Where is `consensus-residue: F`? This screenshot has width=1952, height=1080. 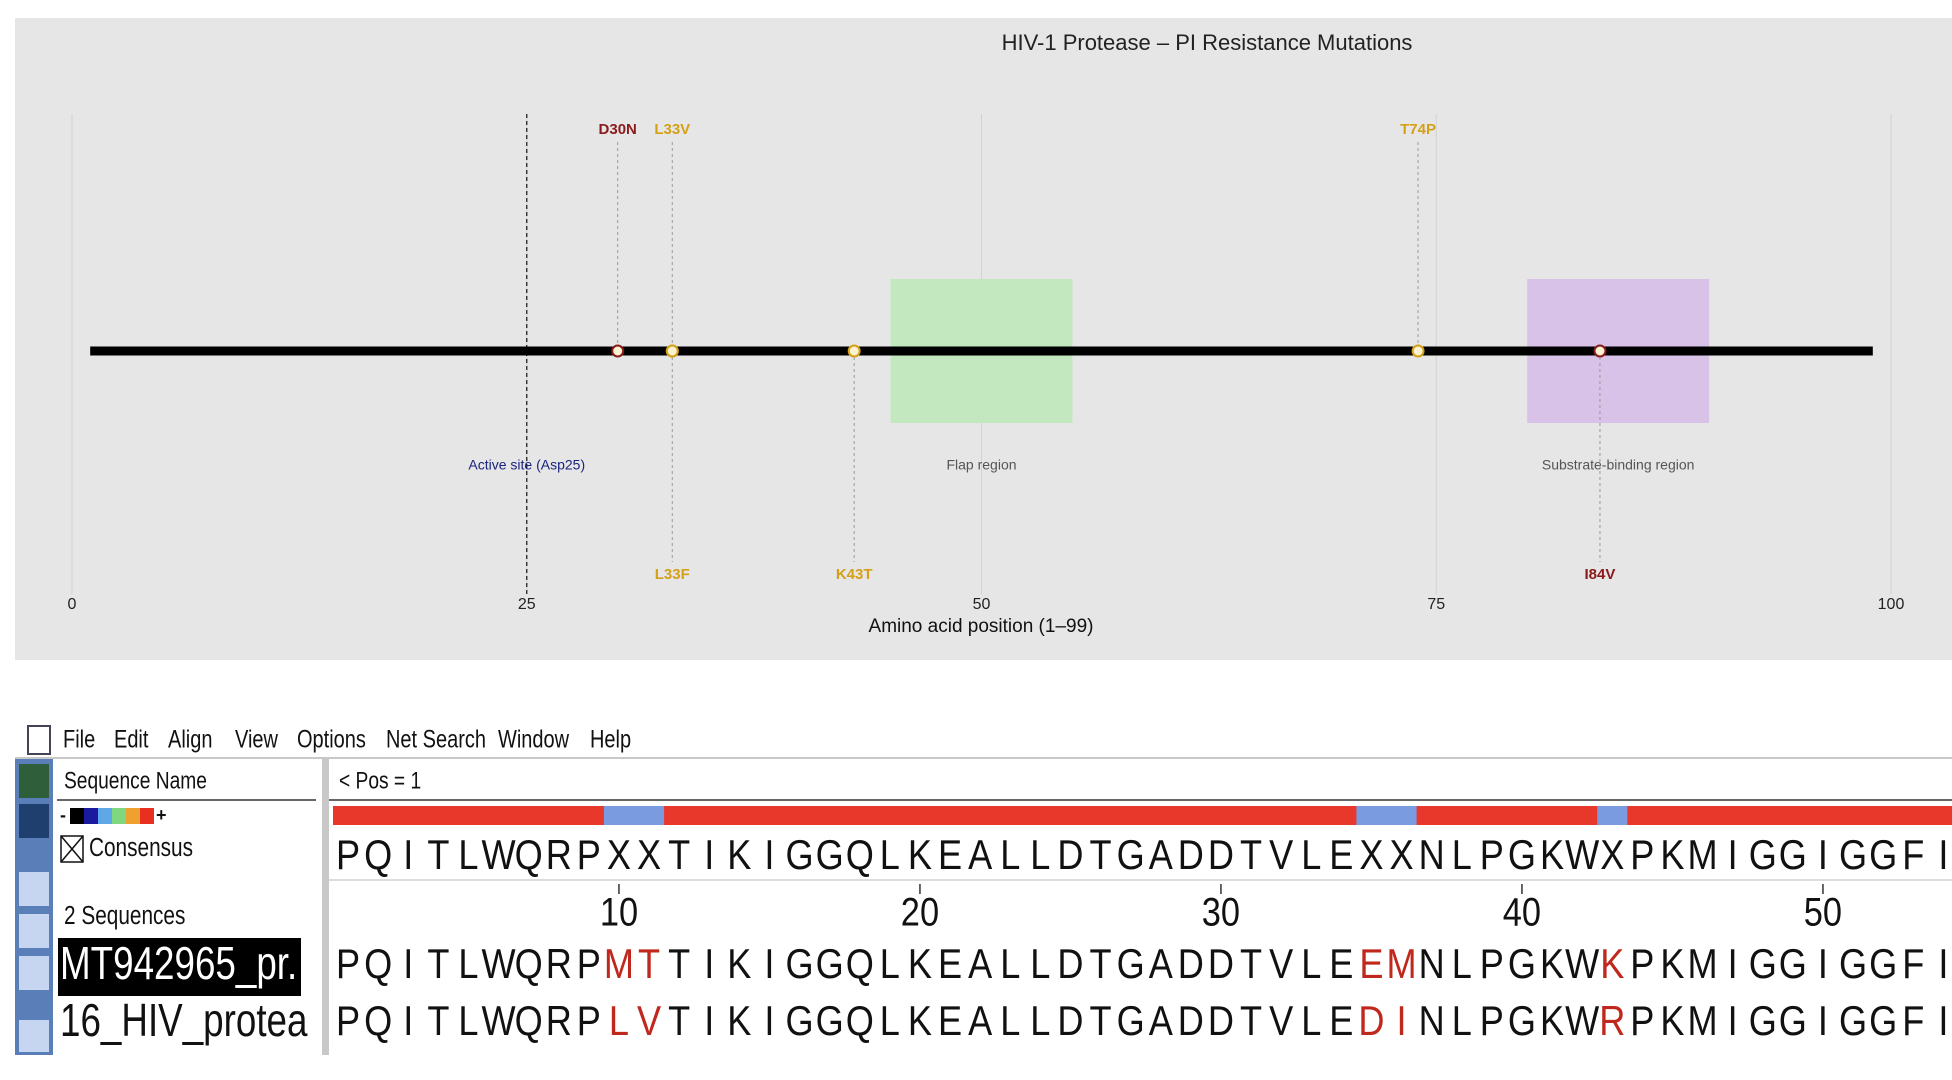 consensus-residue: F is located at coordinates (1913, 856).